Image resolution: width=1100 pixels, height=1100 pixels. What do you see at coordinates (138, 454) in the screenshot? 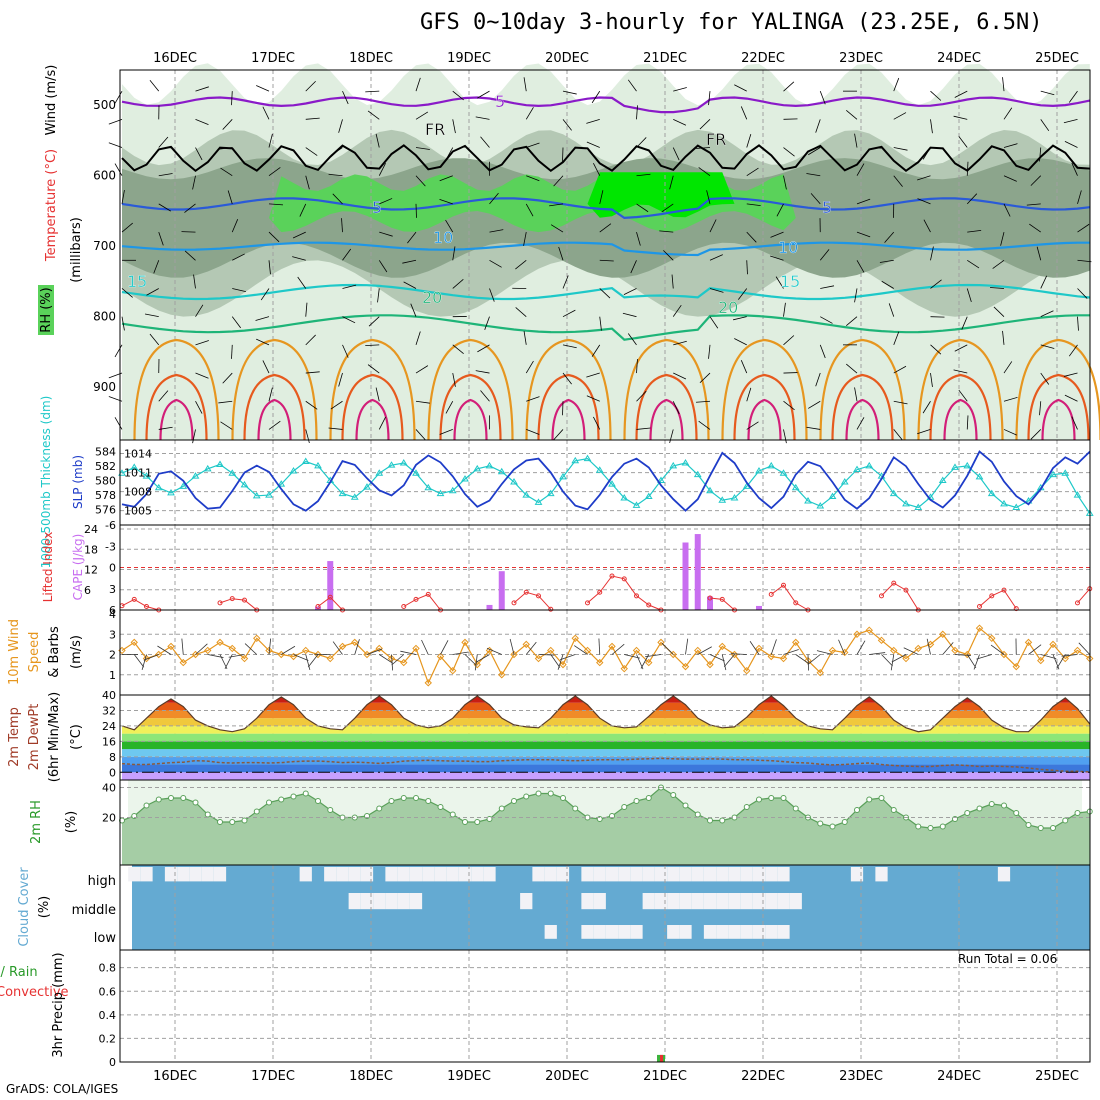
I see `slp-tick: 1014` at bounding box center [138, 454].